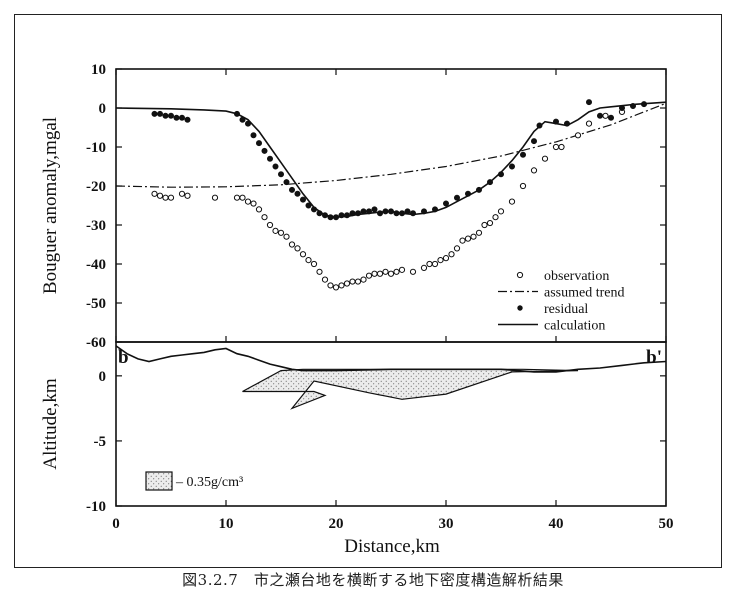  What do you see at coordinates (50, 424) in the screenshot?
I see `y-axis-title-altitude: Altitude,km` at bounding box center [50, 424].